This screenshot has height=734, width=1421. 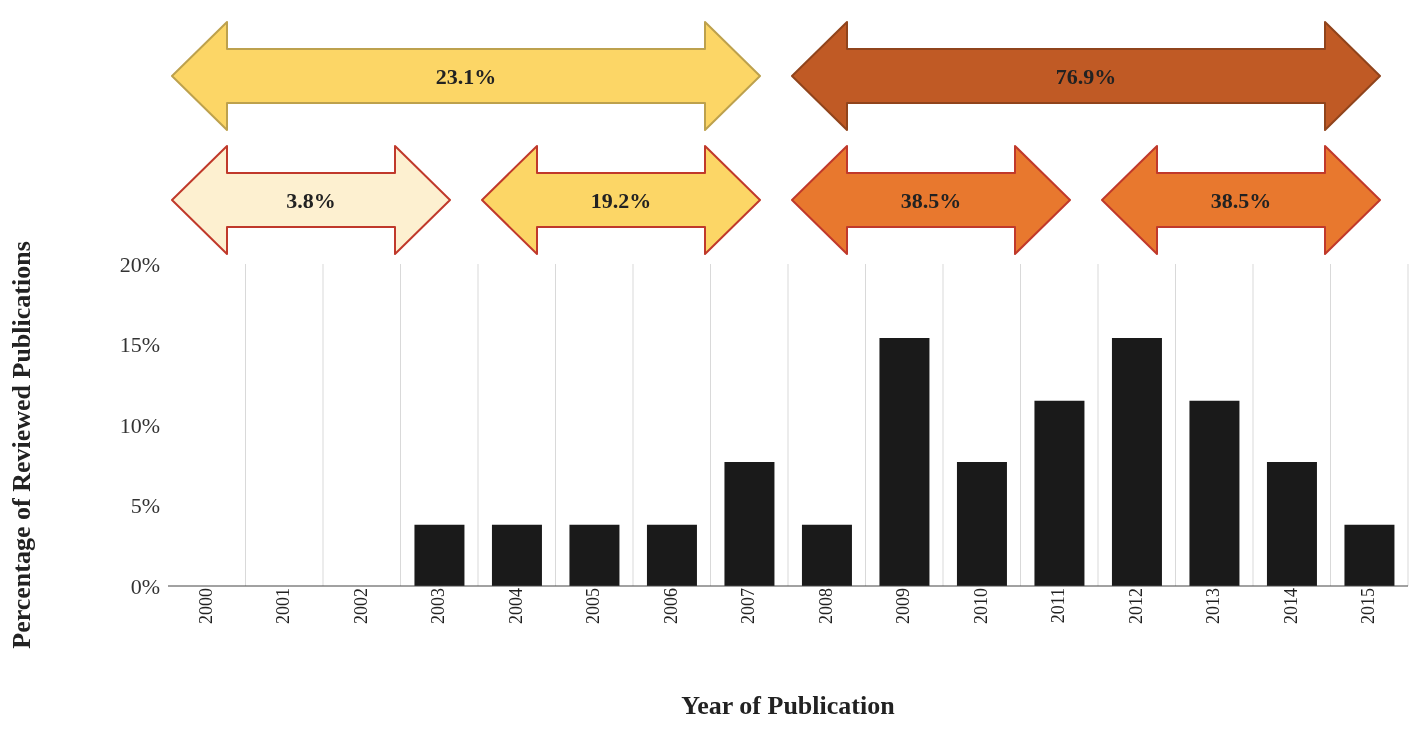 I want to click on y-tick-label: 20%, so click(x=139, y=264).